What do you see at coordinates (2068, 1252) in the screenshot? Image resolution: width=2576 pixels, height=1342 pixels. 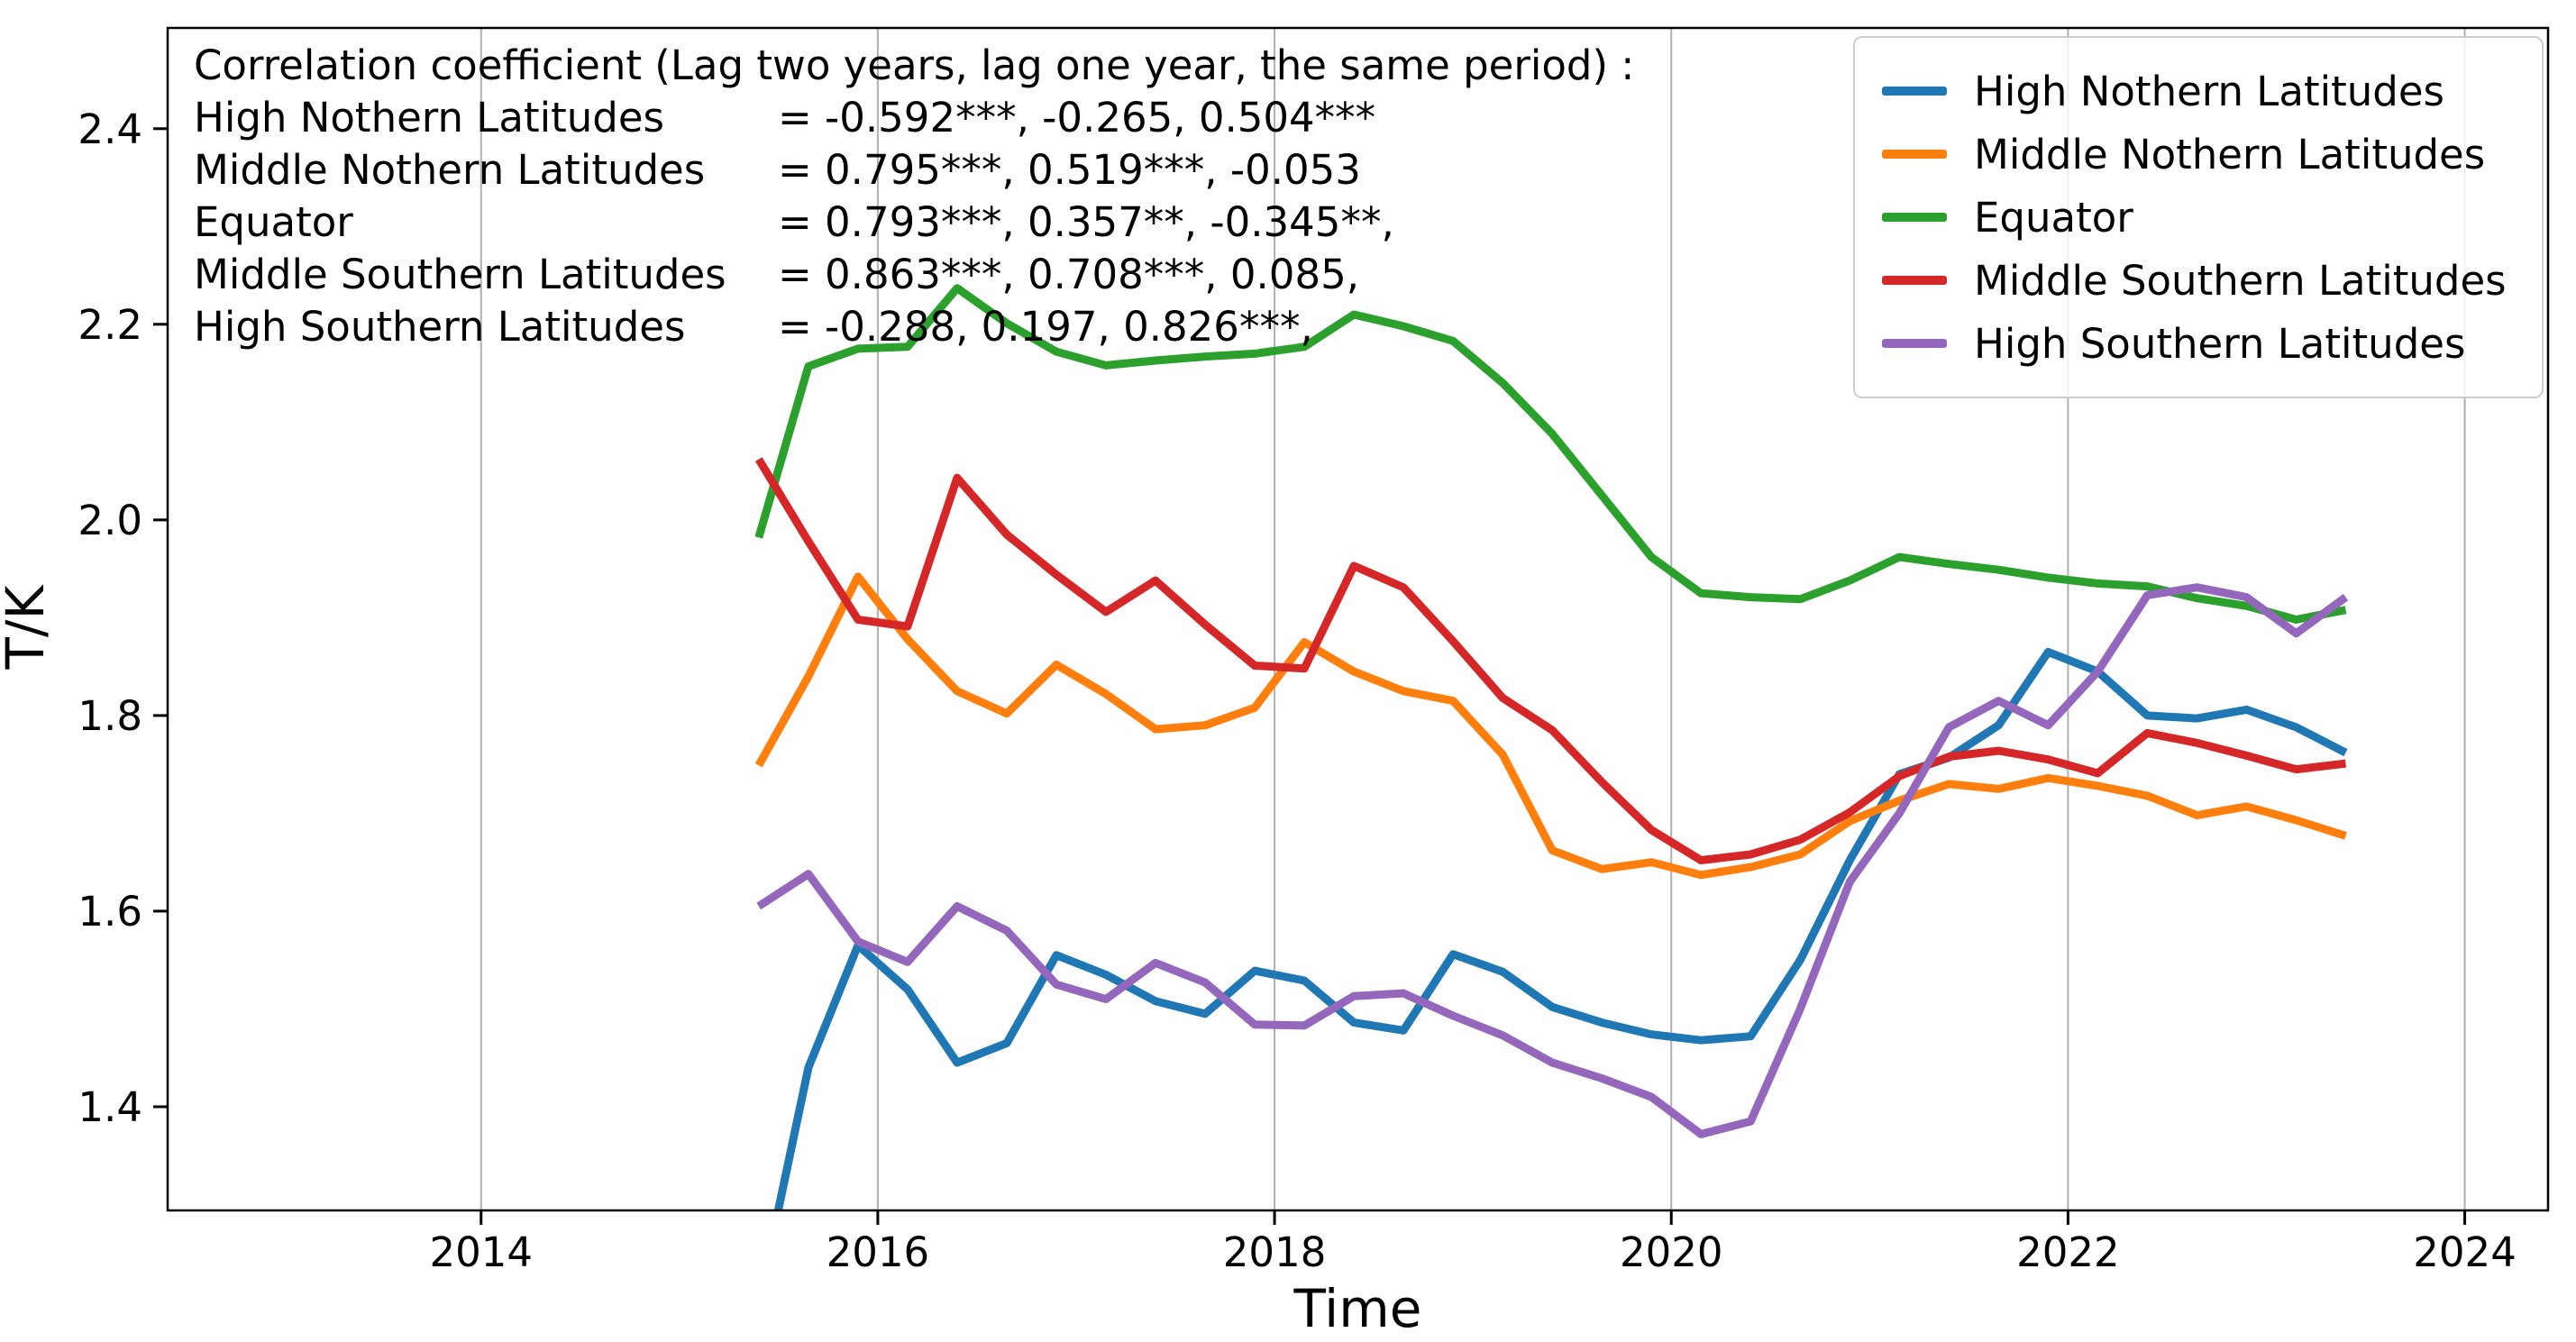 I see `x-tick-label: 2022` at bounding box center [2068, 1252].